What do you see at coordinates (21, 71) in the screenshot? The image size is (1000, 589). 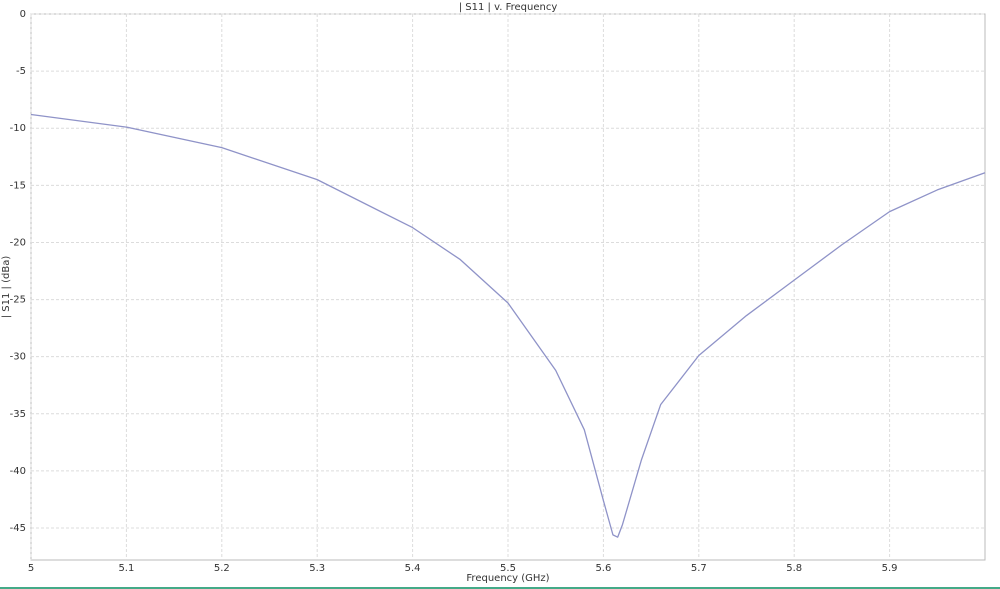 I see `y-tick-label: -5` at bounding box center [21, 71].